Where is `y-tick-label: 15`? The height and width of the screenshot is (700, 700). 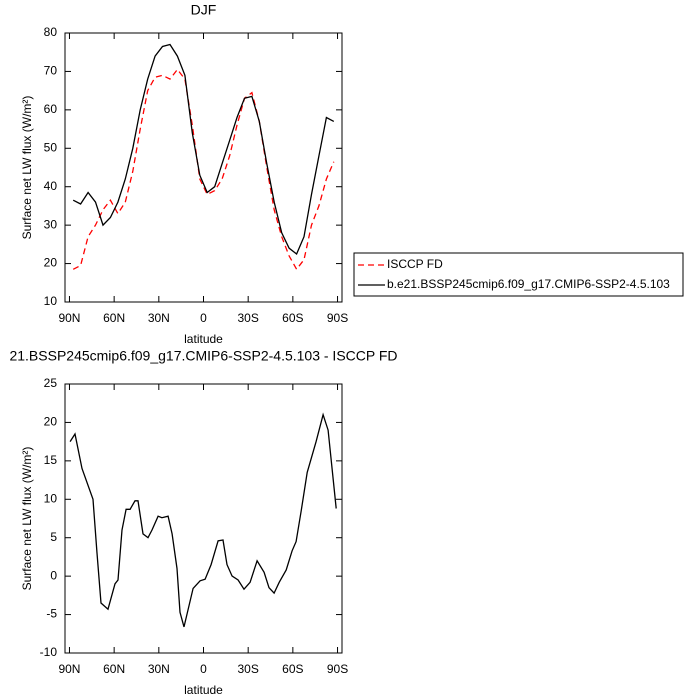
y-tick-label: 15 is located at coordinates (51, 460).